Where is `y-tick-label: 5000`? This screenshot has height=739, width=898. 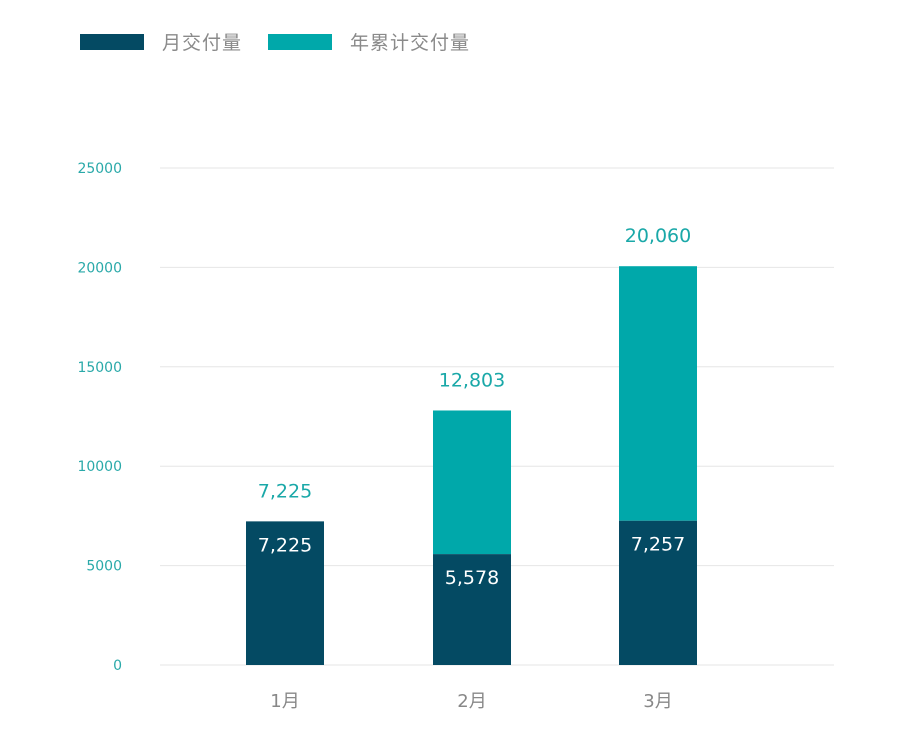
y-tick-label: 5000 is located at coordinates (104, 567).